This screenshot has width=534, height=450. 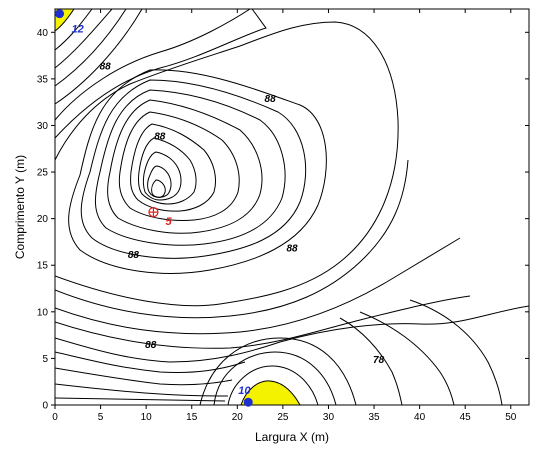 What do you see at coordinates (78, 30) in the screenshot?
I see `point-label: 12` at bounding box center [78, 30].